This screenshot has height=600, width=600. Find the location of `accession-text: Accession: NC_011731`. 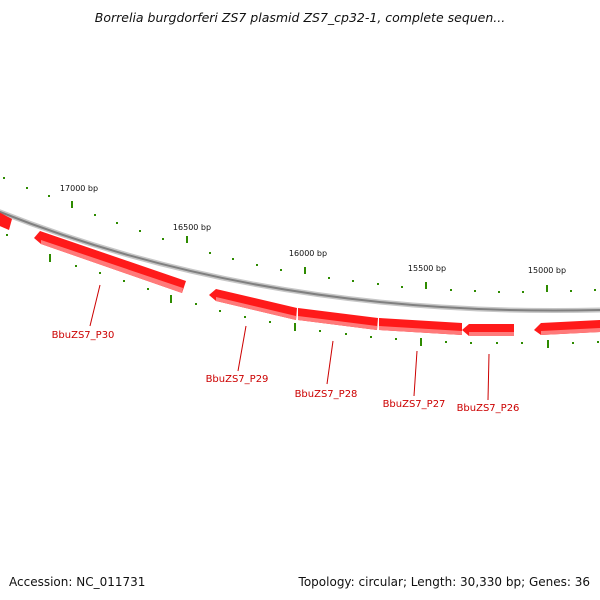

accession-text: Accession: NC_011731 is located at coordinates (77, 582).